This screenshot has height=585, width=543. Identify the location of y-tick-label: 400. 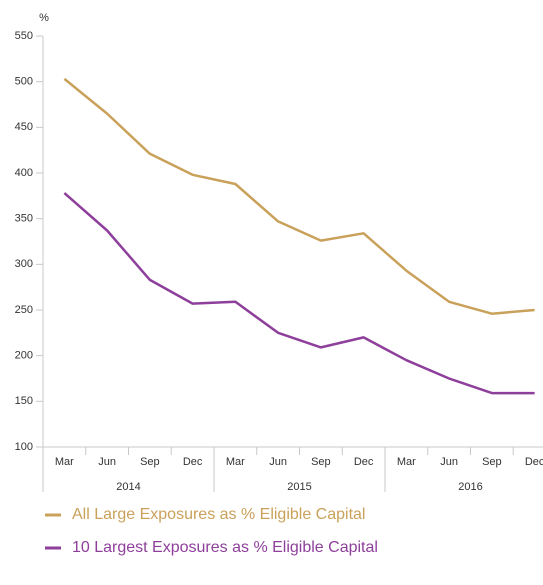
(24, 173).